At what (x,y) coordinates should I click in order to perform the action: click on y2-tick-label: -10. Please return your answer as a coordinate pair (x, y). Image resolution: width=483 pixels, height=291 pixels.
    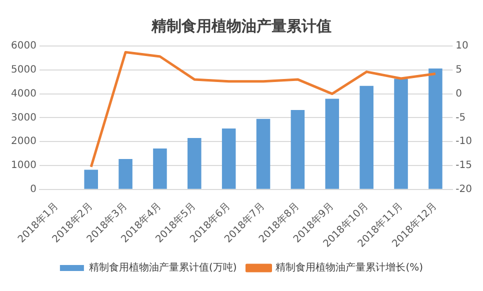
    Looking at the image, I should click on (464, 142).